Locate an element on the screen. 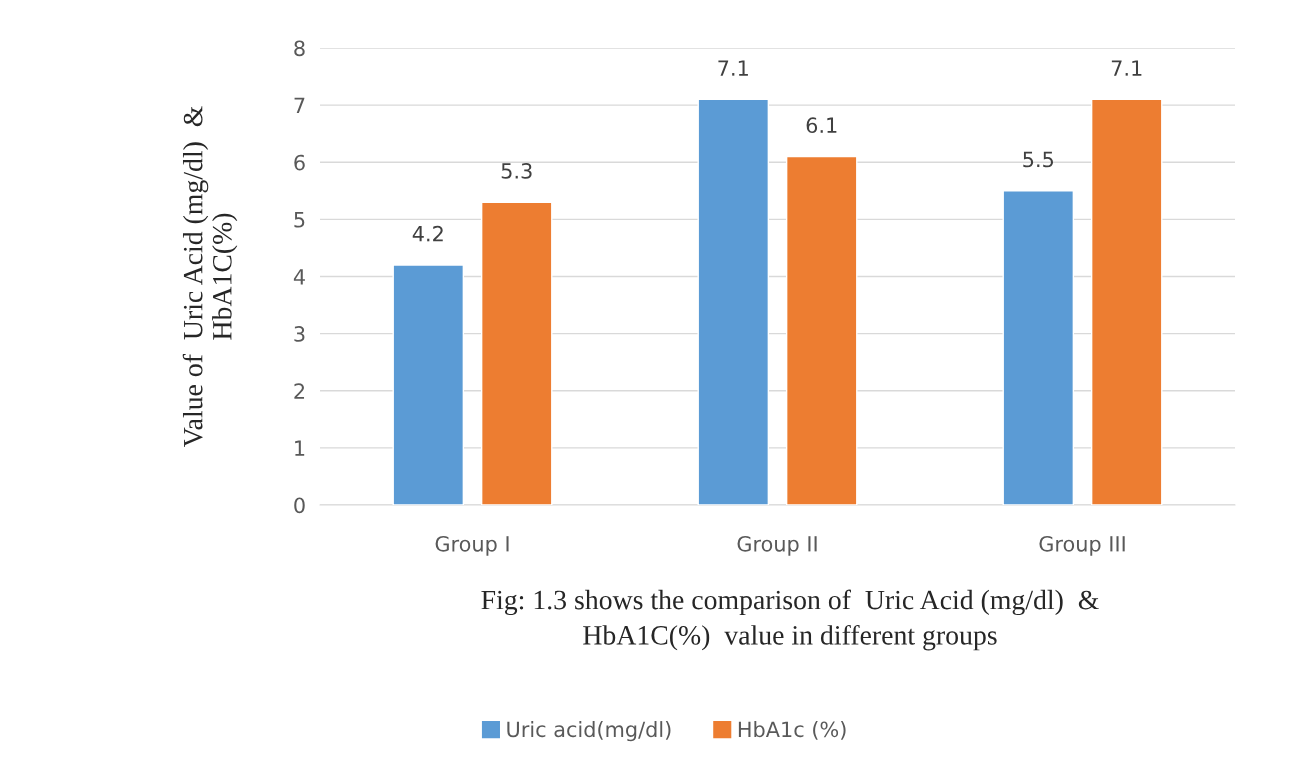 The height and width of the screenshot is (780, 1300). y-tick-label: 3 is located at coordinates (299, 334).